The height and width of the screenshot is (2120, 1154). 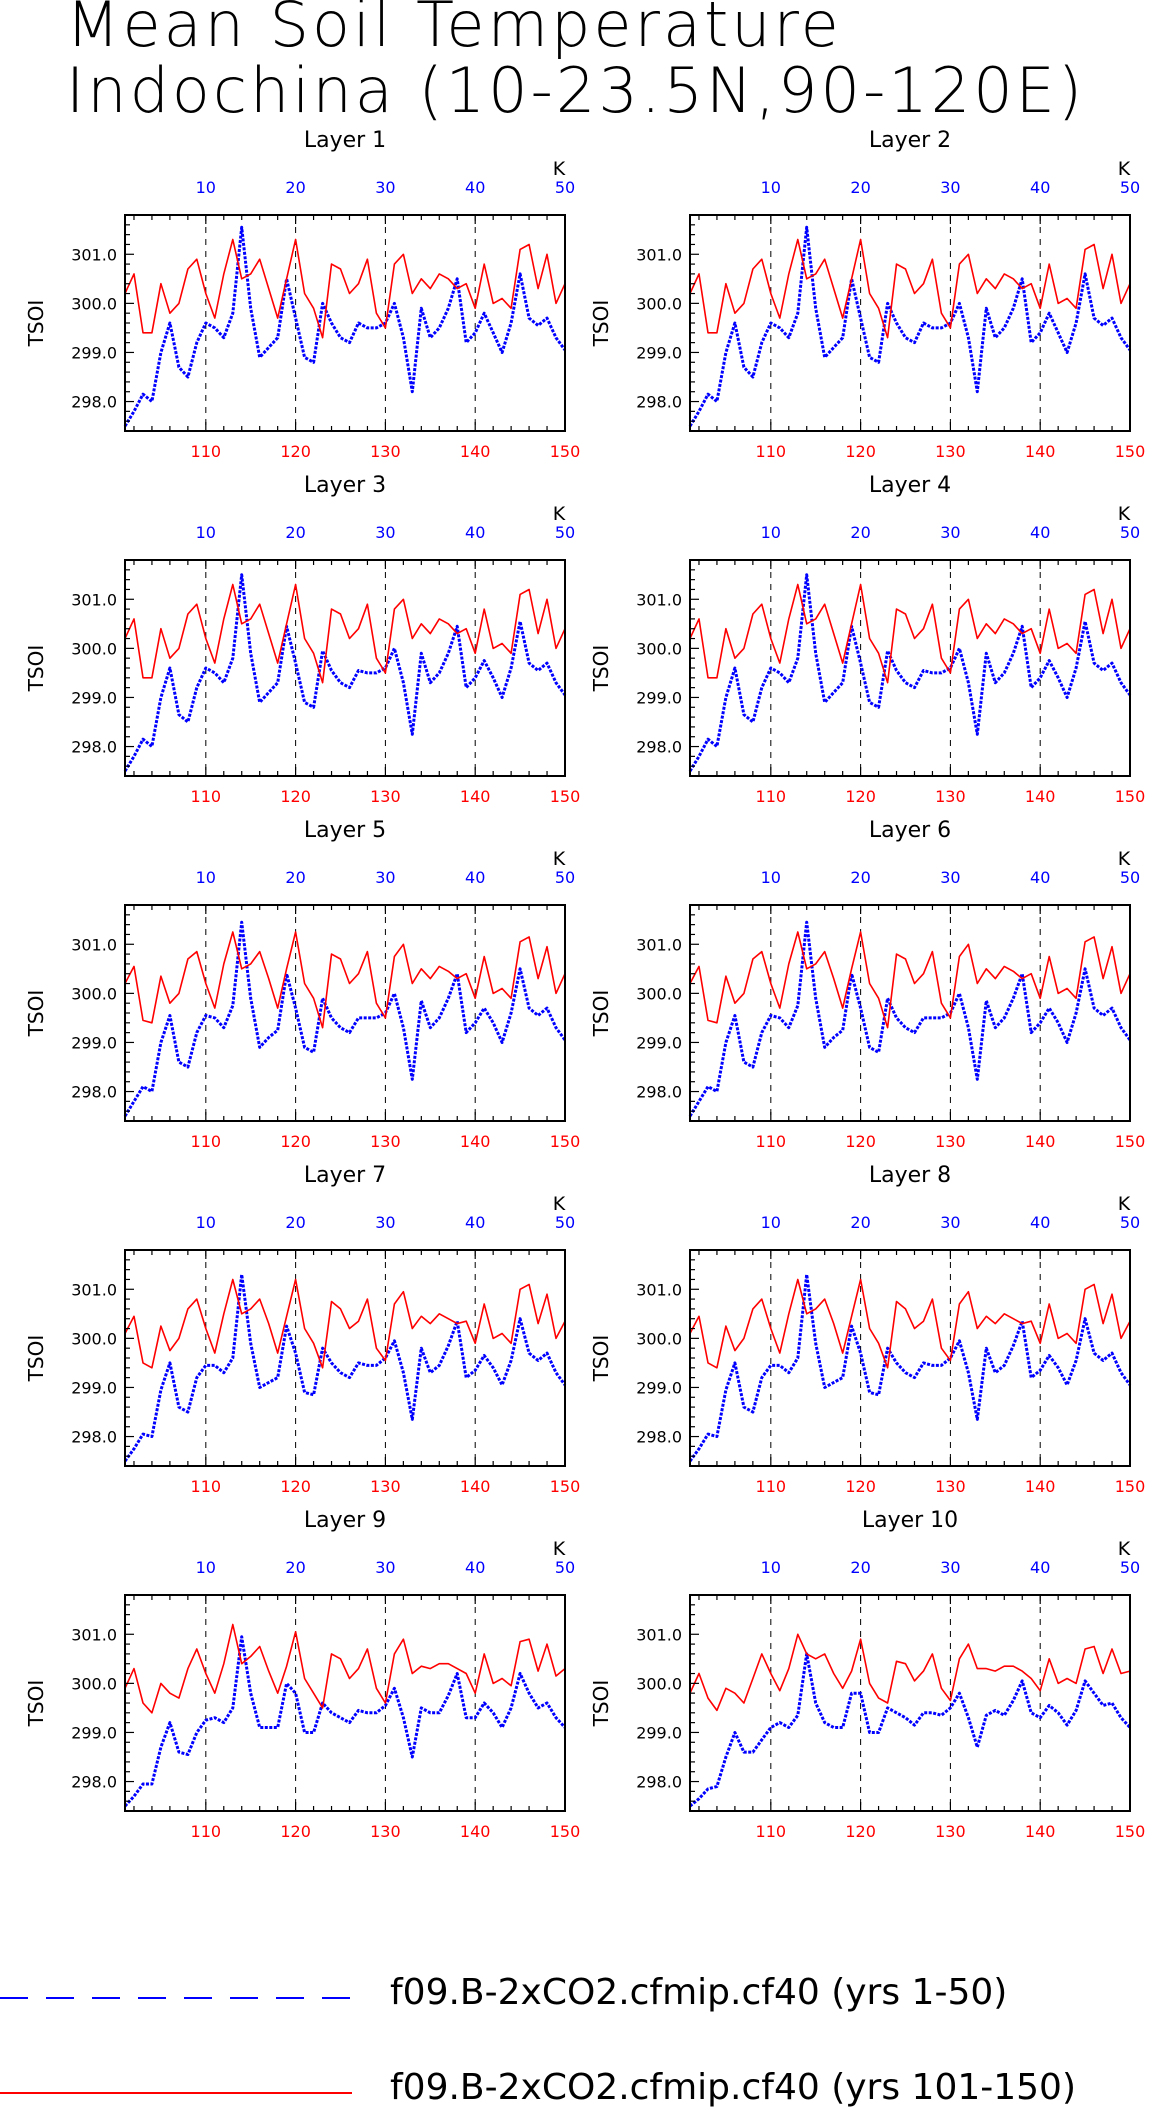 What do you see at coordinates (733, 2087) in the screenshot?
I see `legend-label-red: f09.B-2xCO2.cfmip.cf40 (yrs 101-150)` at bounding box center [733, 2087].